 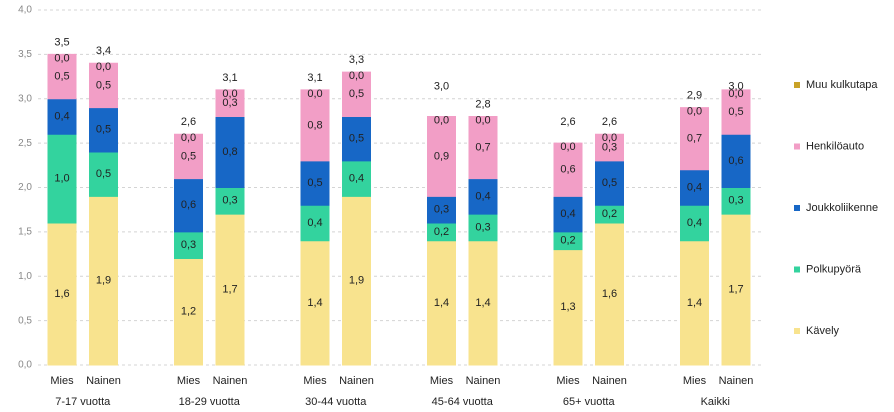 I want to click on legend-label: Muu kulkutapa, so click(x=842, y=85).